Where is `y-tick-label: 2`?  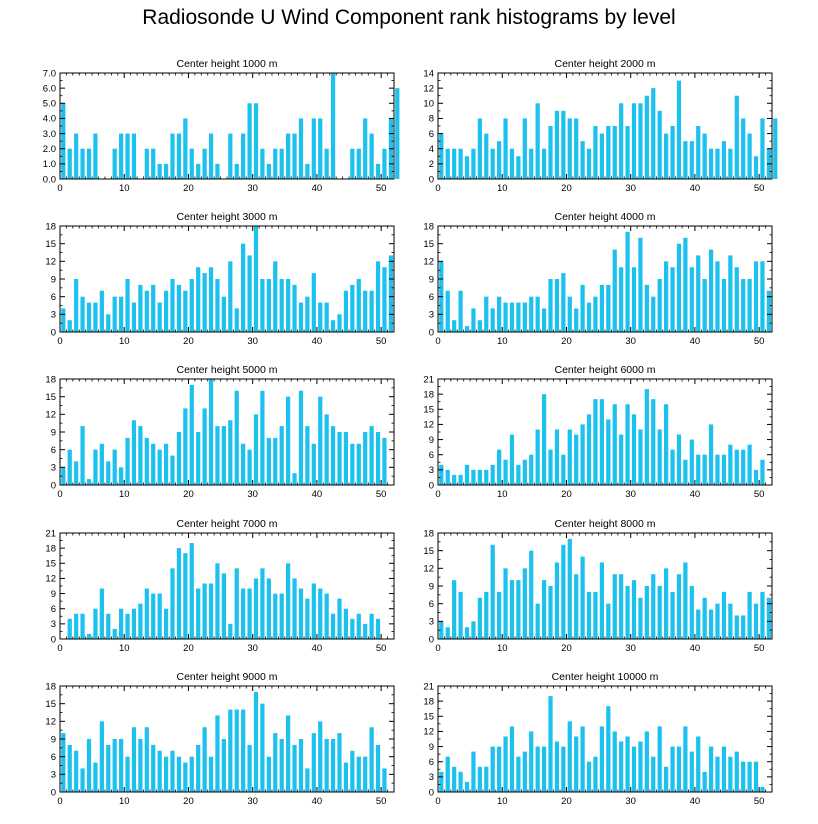 y-tick-label: 2 is located at coordinates (431, 164).